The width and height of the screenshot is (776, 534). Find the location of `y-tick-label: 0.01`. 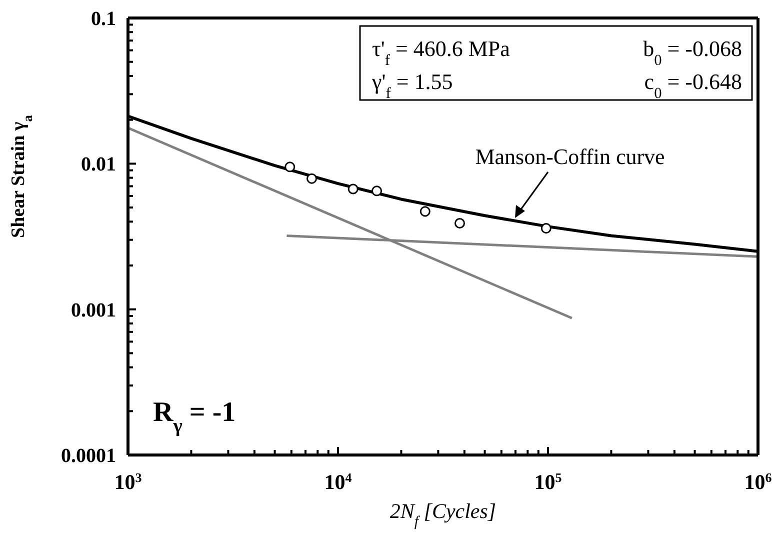

y-tick-label: 0.01 is located at coordinates (98, 165).